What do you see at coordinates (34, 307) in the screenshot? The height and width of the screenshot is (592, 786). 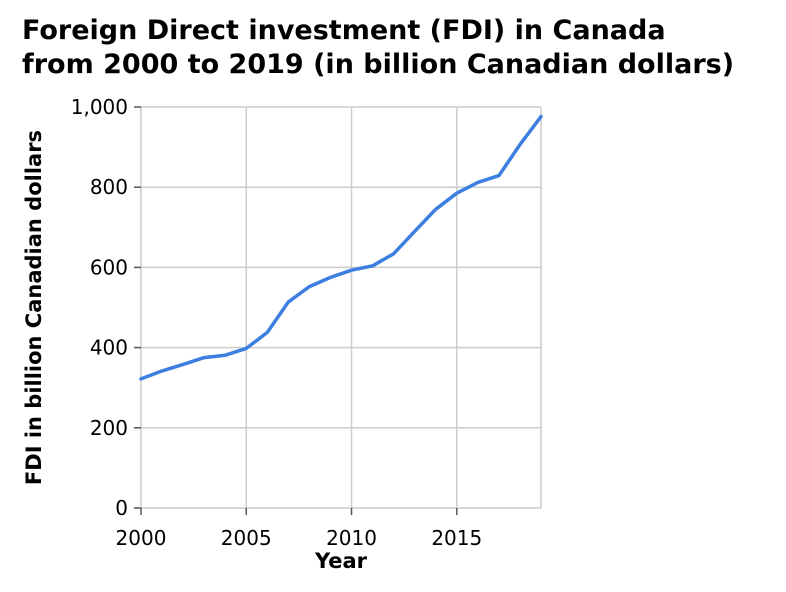 I see `y-axis-title: FDI in billion Canadian dollars` at bounding box center [34, 307].